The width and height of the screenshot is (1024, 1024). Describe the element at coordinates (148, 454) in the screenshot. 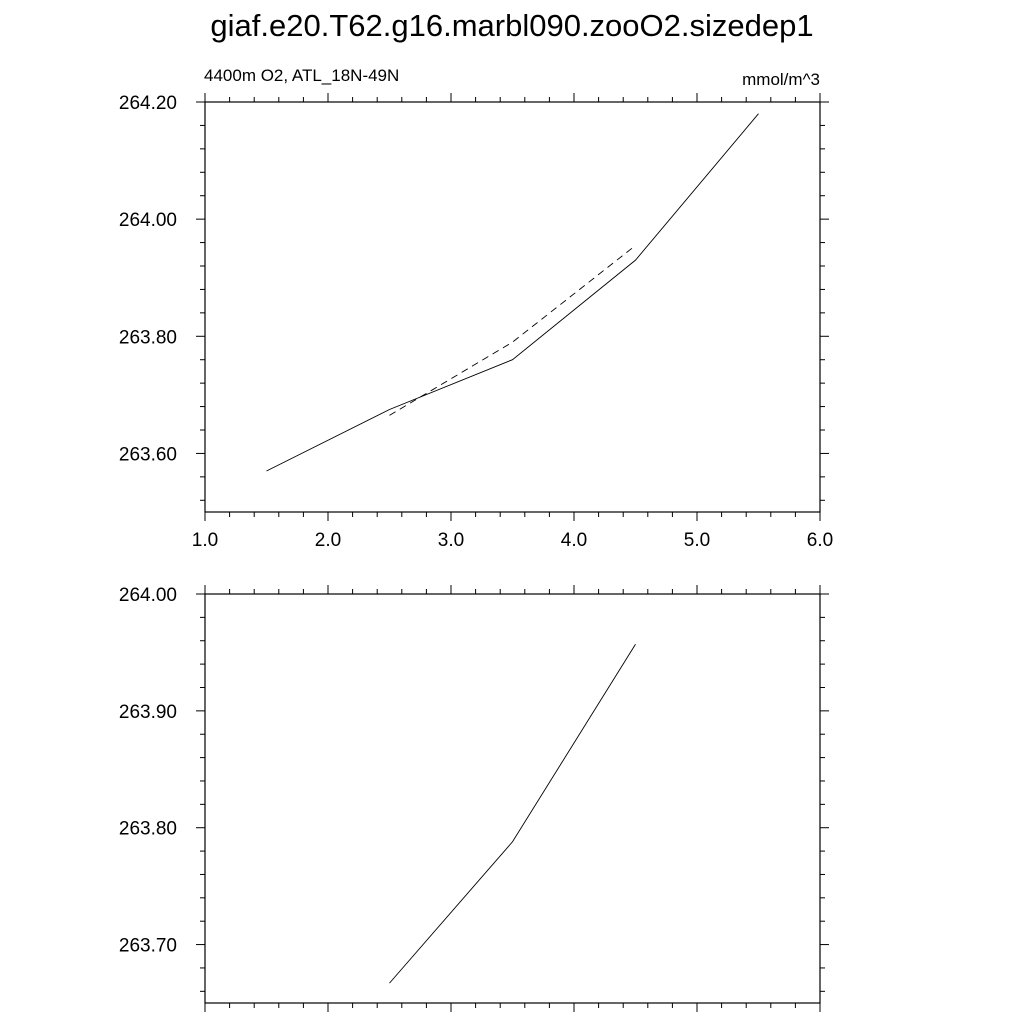

I see `y-tick-label: 263.60` at that location.